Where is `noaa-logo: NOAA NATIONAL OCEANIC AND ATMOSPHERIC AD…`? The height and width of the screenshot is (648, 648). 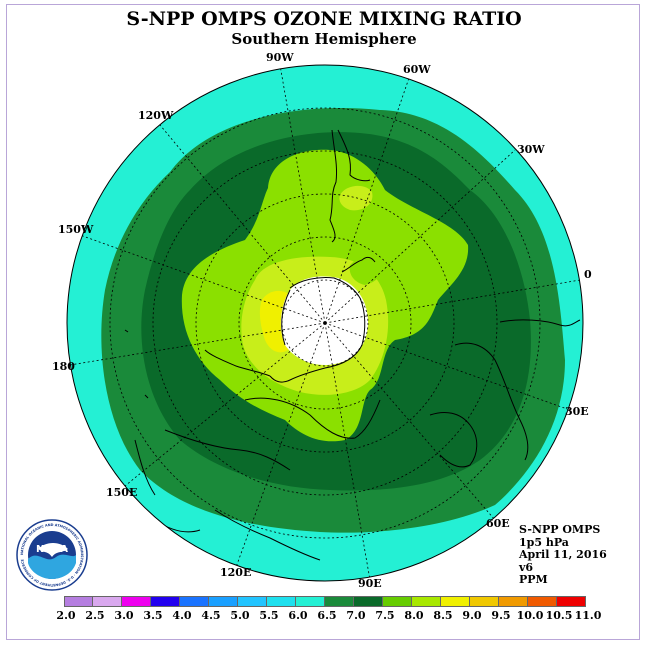
noaa-logo: NOAA NATIONAL OCEANIC AND ATMOSPHERIC AD… is located at coordinates (52, 555).